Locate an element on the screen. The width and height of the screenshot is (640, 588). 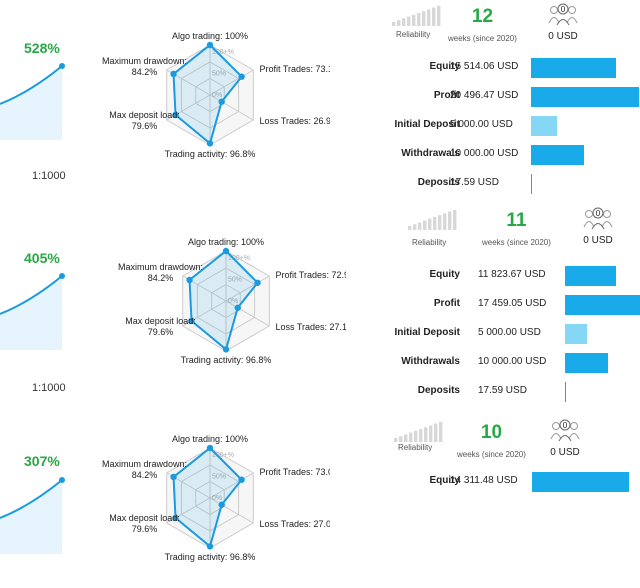
weeks-number: 11 is located at coordinates (516, 220).